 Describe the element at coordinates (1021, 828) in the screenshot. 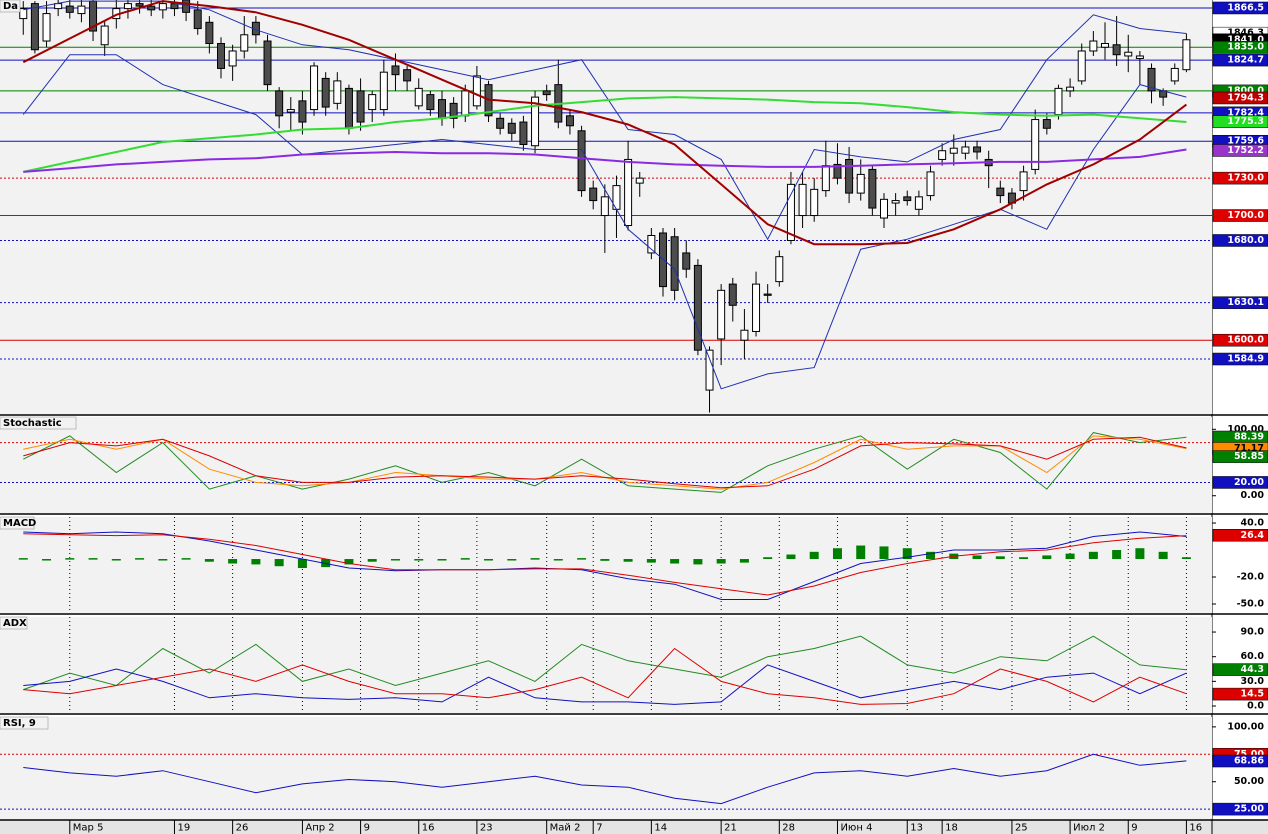

I see `x-tick-label: 25` at that location.